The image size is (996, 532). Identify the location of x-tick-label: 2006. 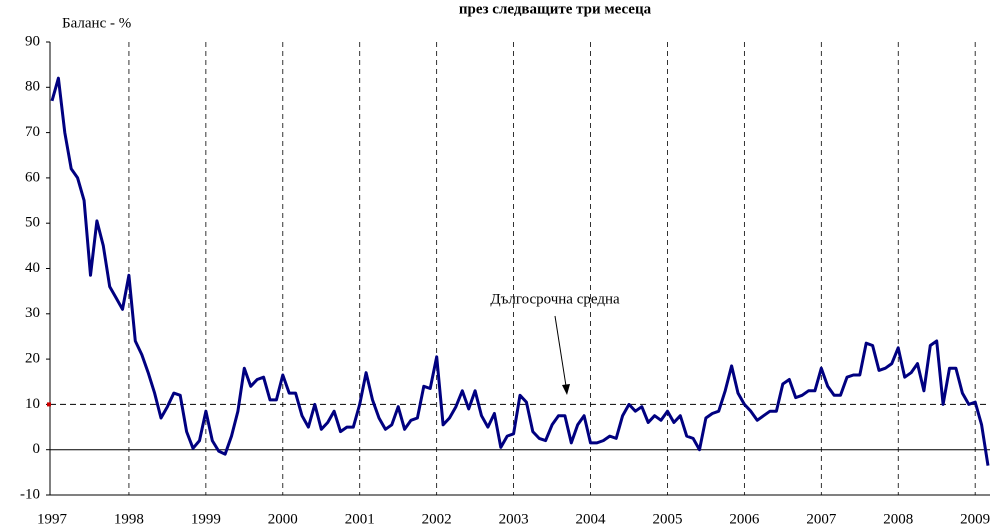
(744, 519).